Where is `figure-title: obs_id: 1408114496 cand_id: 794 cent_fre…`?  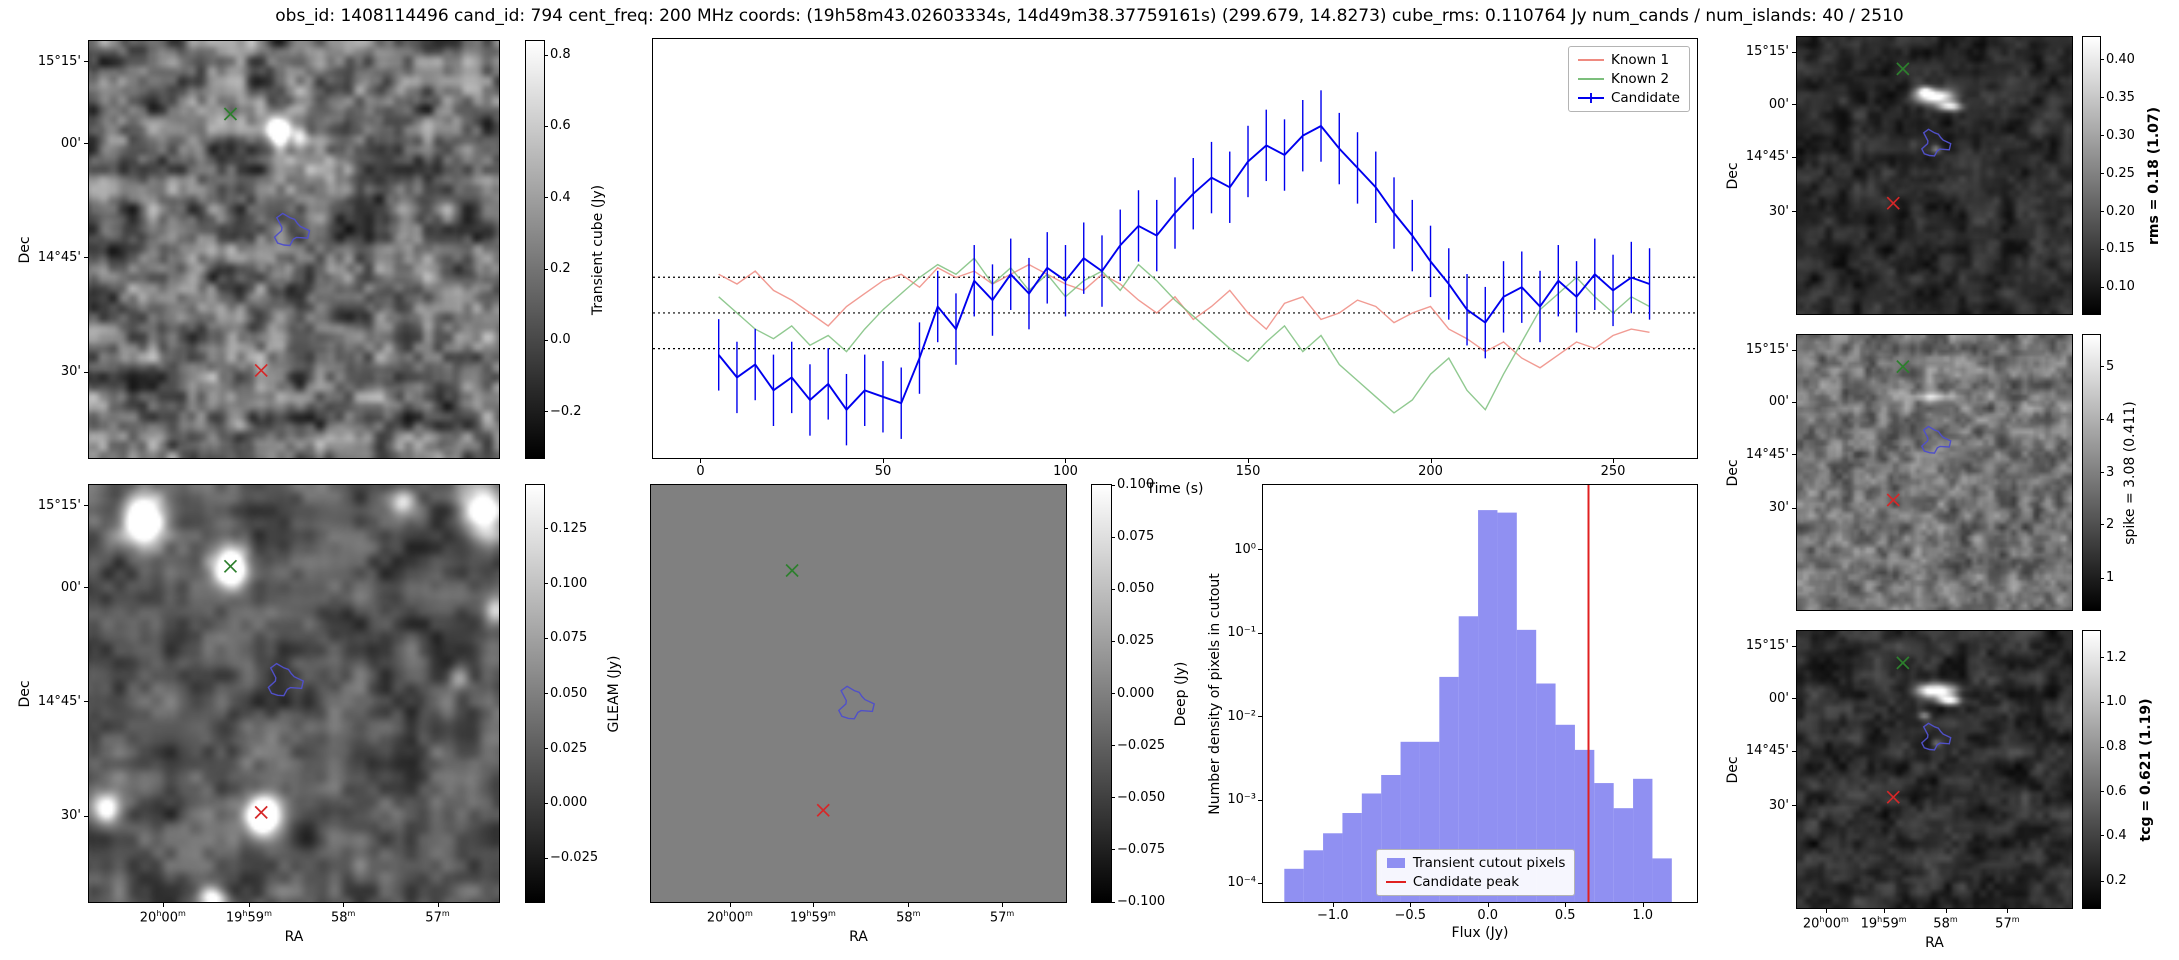 figure-title: obs_id: 1408114496 cand_id: 794 cent_fre… is located at coordinates (1089, 16).